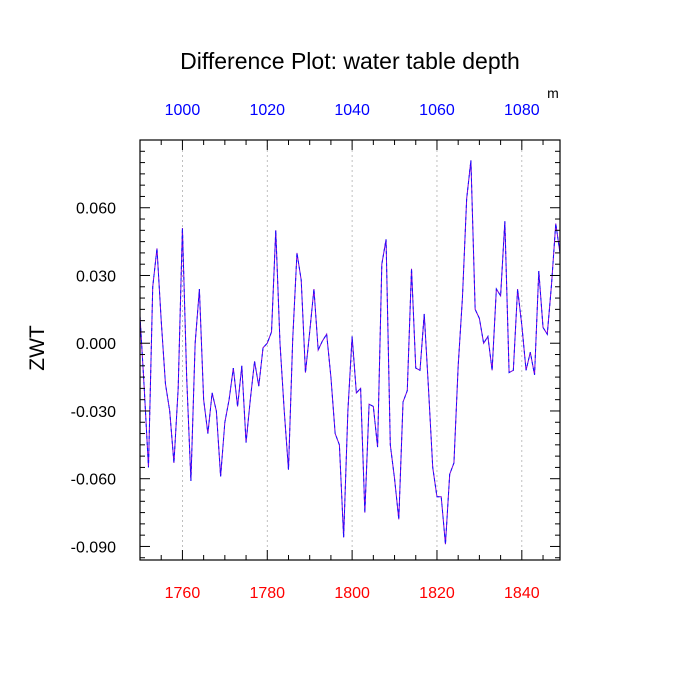 Image resolution: width=700 pixels, height=700 pixels. What do you see at coordinates (96, 276) in the screenshot?
I see `y-tick-label: 0.030` at bounding box center [96, 276].